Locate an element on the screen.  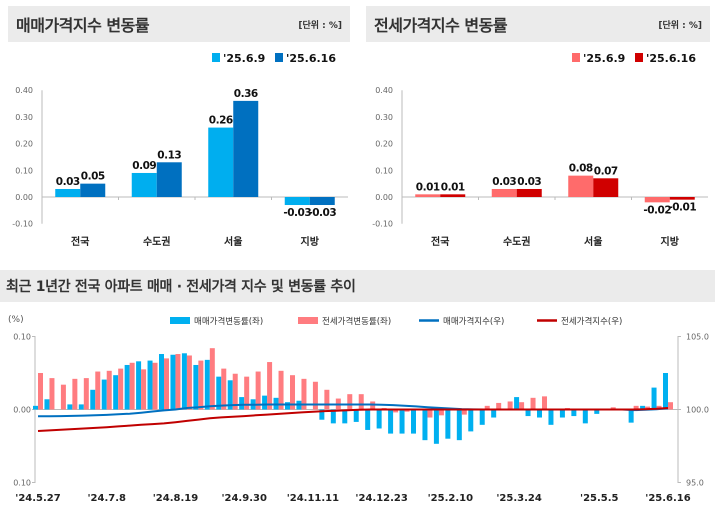
jeonse-index-line is located at coordinates (353, 419).